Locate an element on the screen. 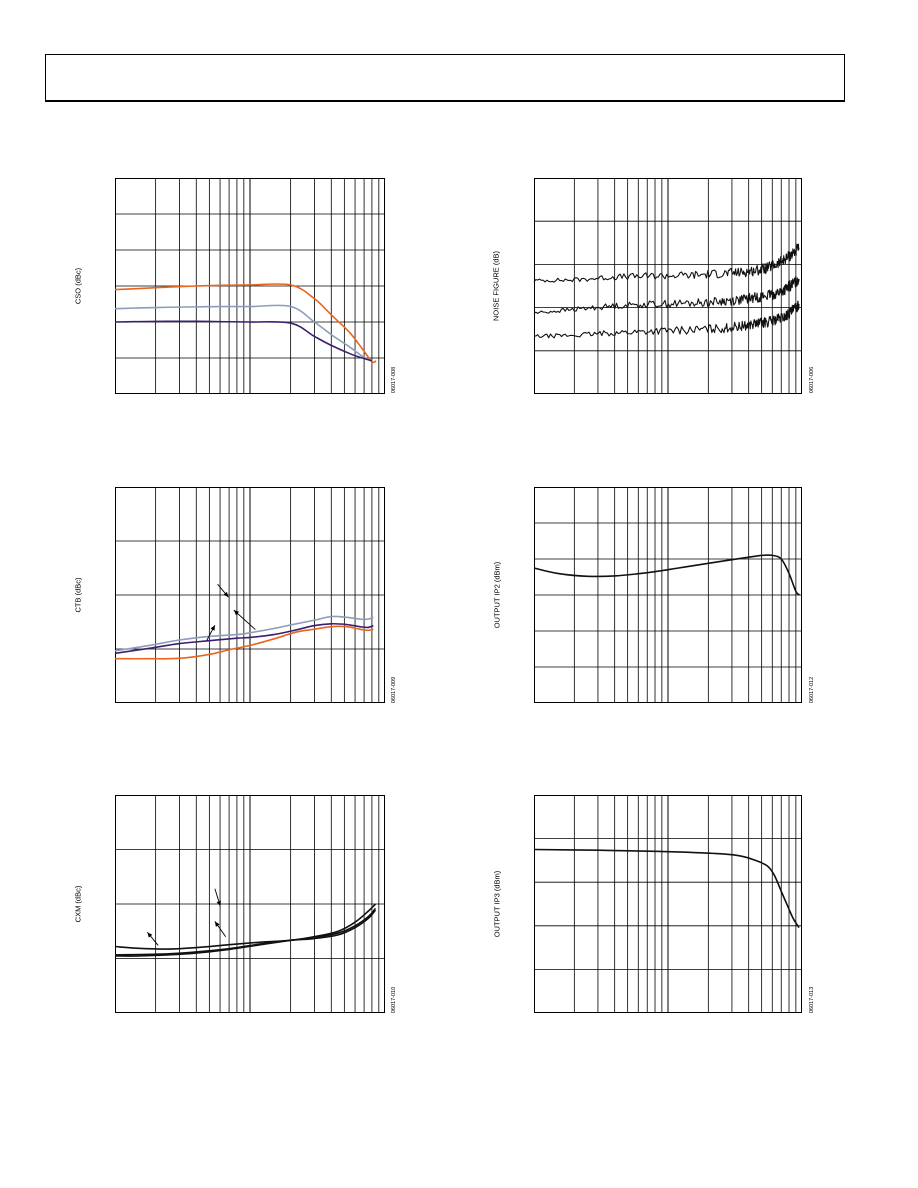 This screenshot has height=1188, width=918. chart-panel-cxm is located at coordinates (249, 904).